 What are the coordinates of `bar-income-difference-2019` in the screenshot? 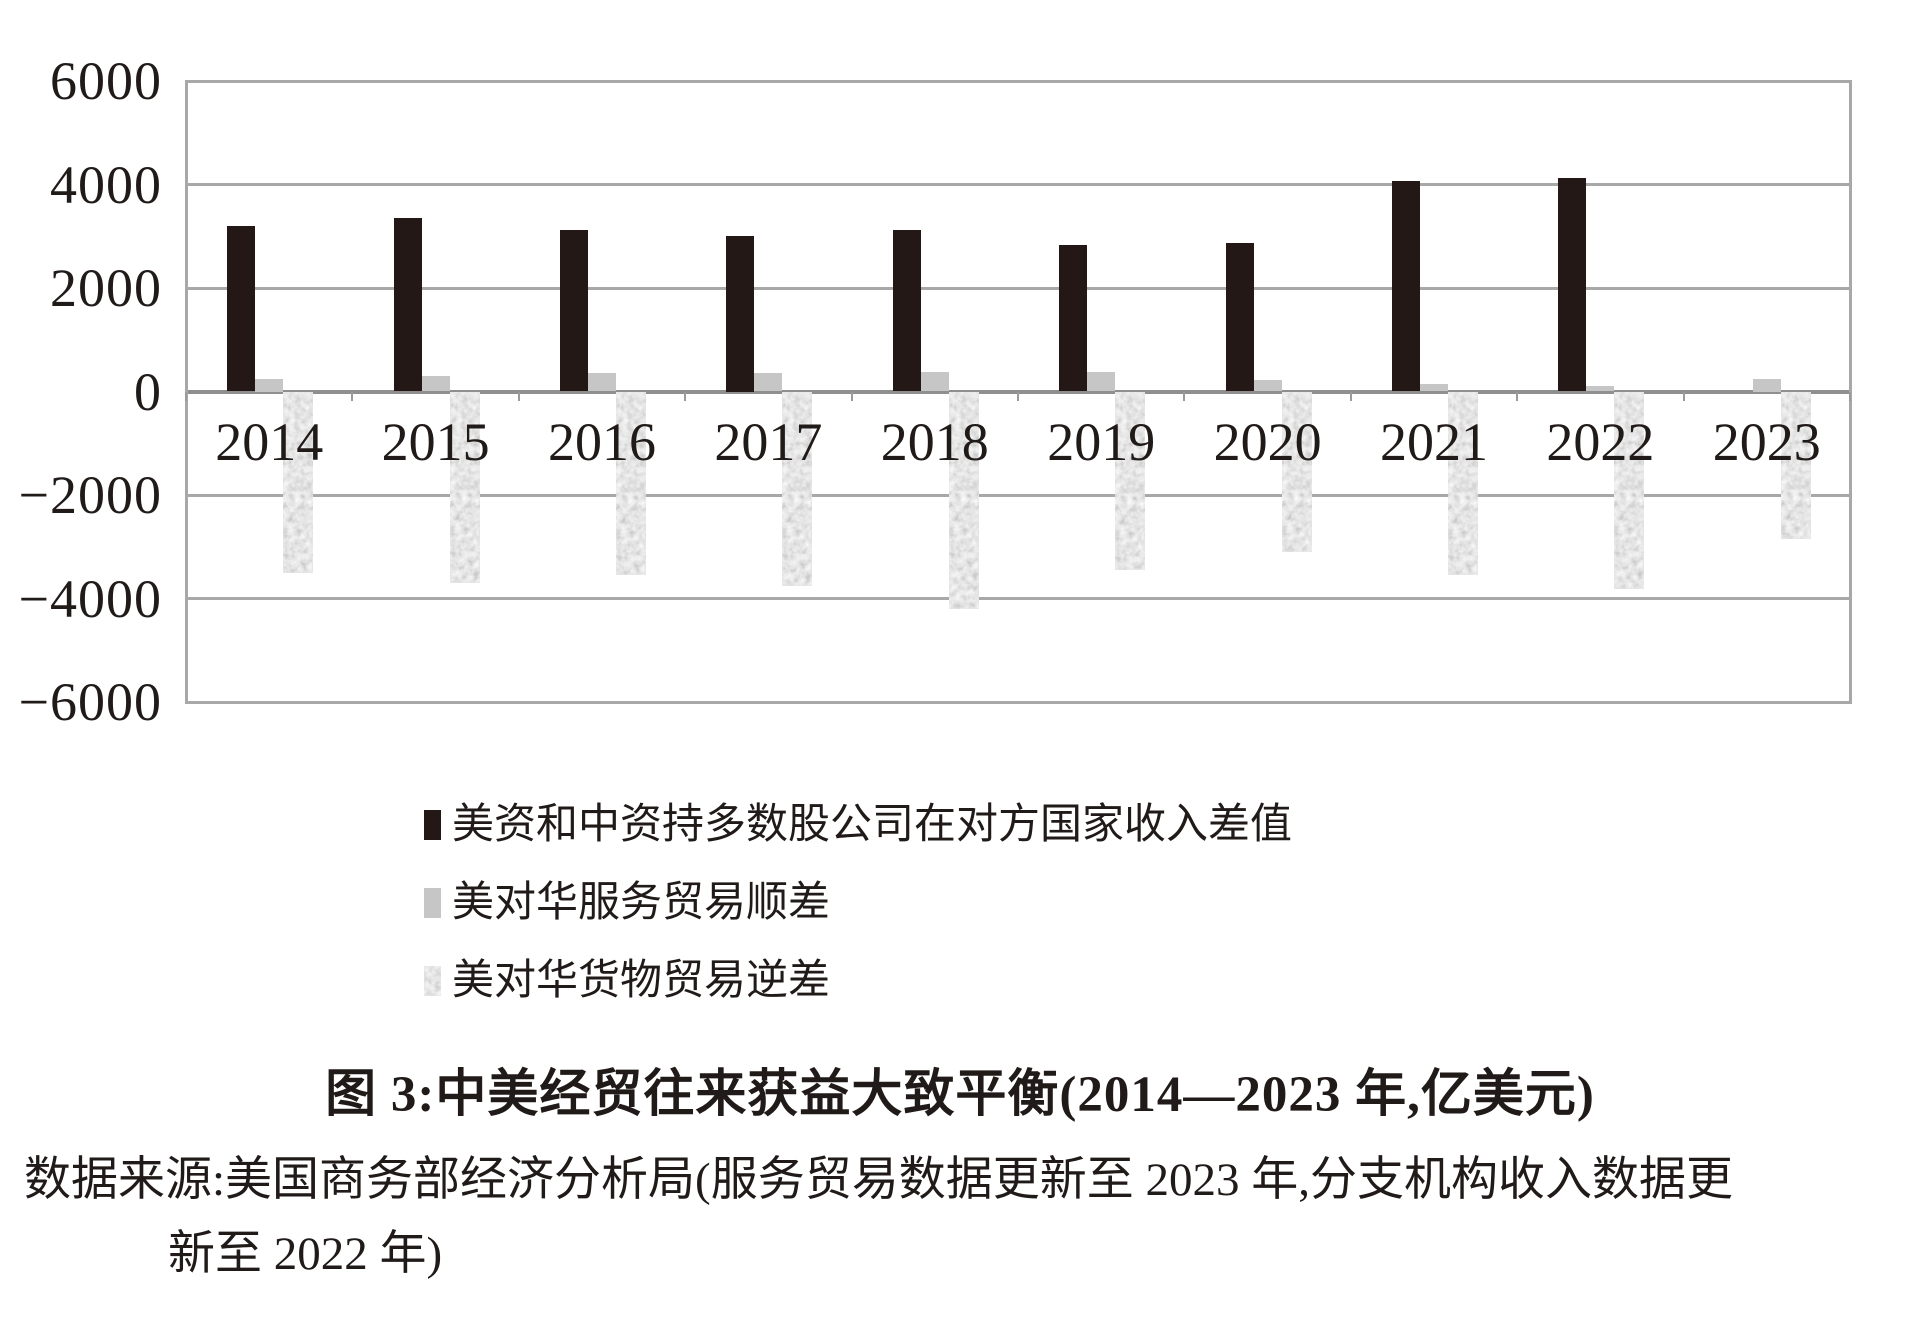 It's located at (1073, 318).